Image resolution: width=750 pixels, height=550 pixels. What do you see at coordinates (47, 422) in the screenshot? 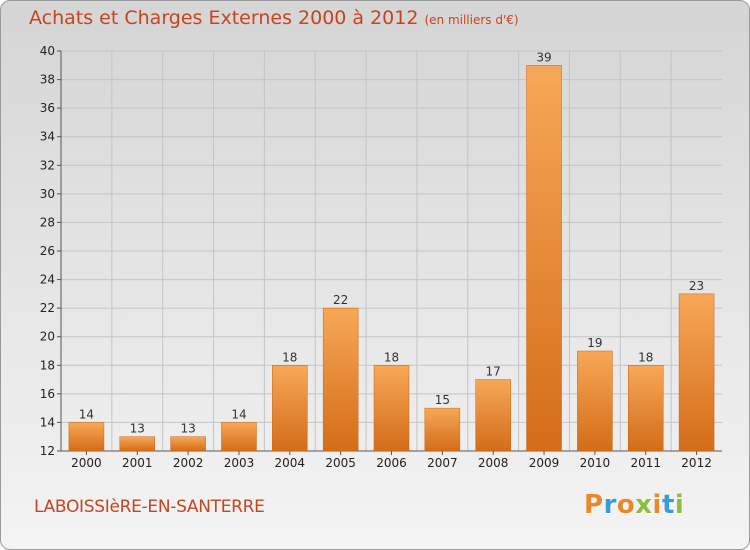
I see `y-tick-label: 14` at bounding box center [47, 422].